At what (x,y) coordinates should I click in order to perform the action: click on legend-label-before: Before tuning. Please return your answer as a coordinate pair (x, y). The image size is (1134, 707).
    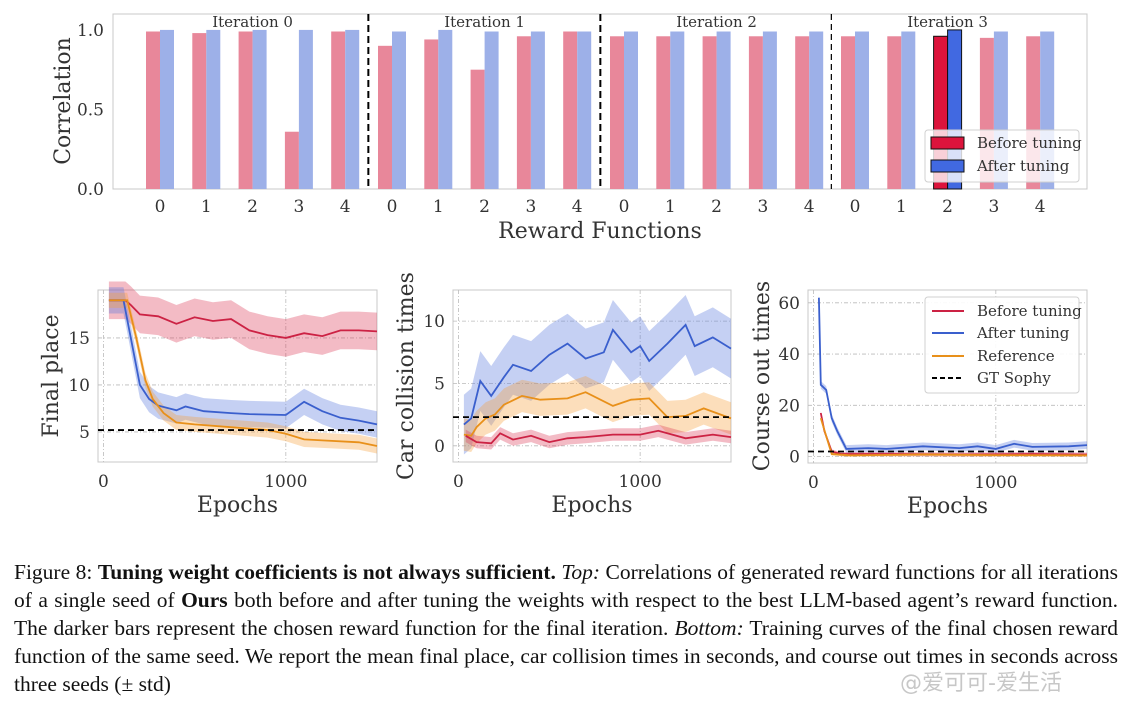
    Looking at the image, I should click on (1029, 143).